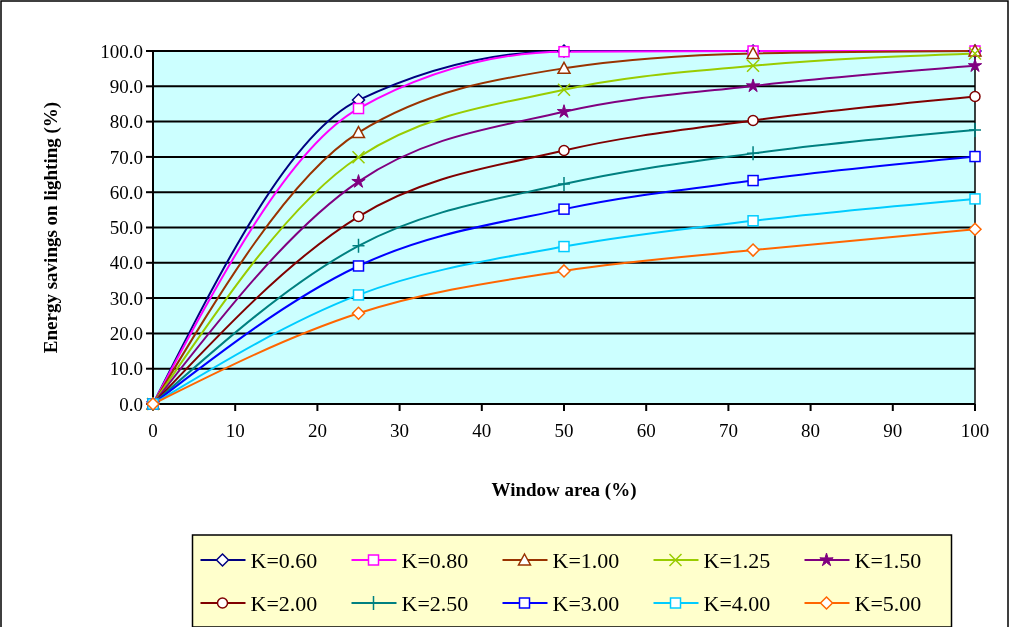 This screenshot has width=1009, height=627. What do you see at coordinates (586, 560) in the screenshot?
I see `legend-label: K=1.00` at bounding box center [586, 560].